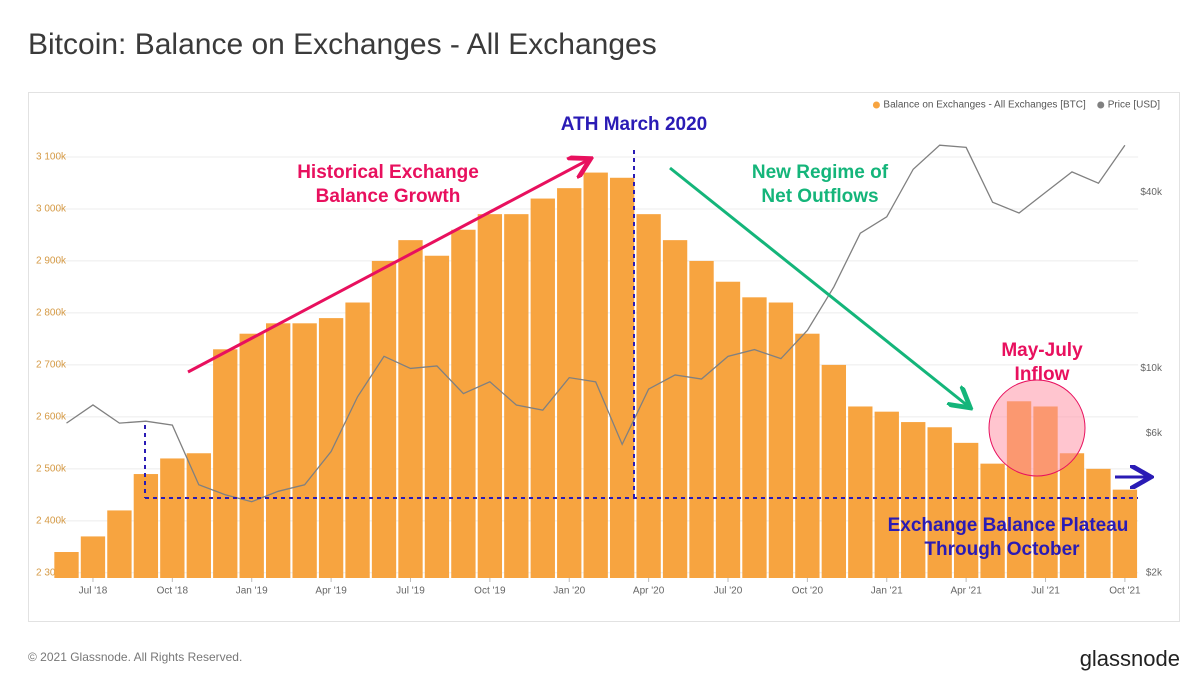 This screenshot has height=692, width=1200. What do you see at coordinates (1151, 368) in the screenshot?
I see `y2-tick-label: $10k` at bounding box center [1151, 368].